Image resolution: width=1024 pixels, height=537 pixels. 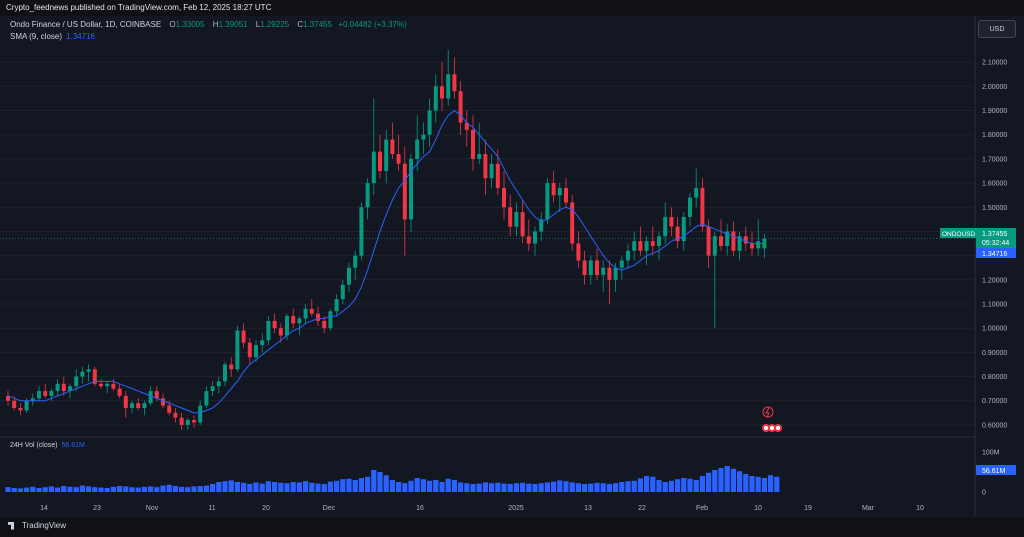 I want to click on time-tick: 20, so click(x=266, y=508).